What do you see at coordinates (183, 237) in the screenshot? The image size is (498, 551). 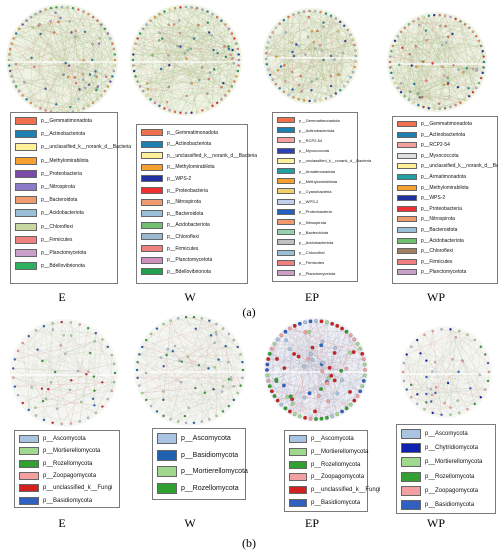 I see `legend-label: p__Chloroflexi` at bounding box center [183, 237].